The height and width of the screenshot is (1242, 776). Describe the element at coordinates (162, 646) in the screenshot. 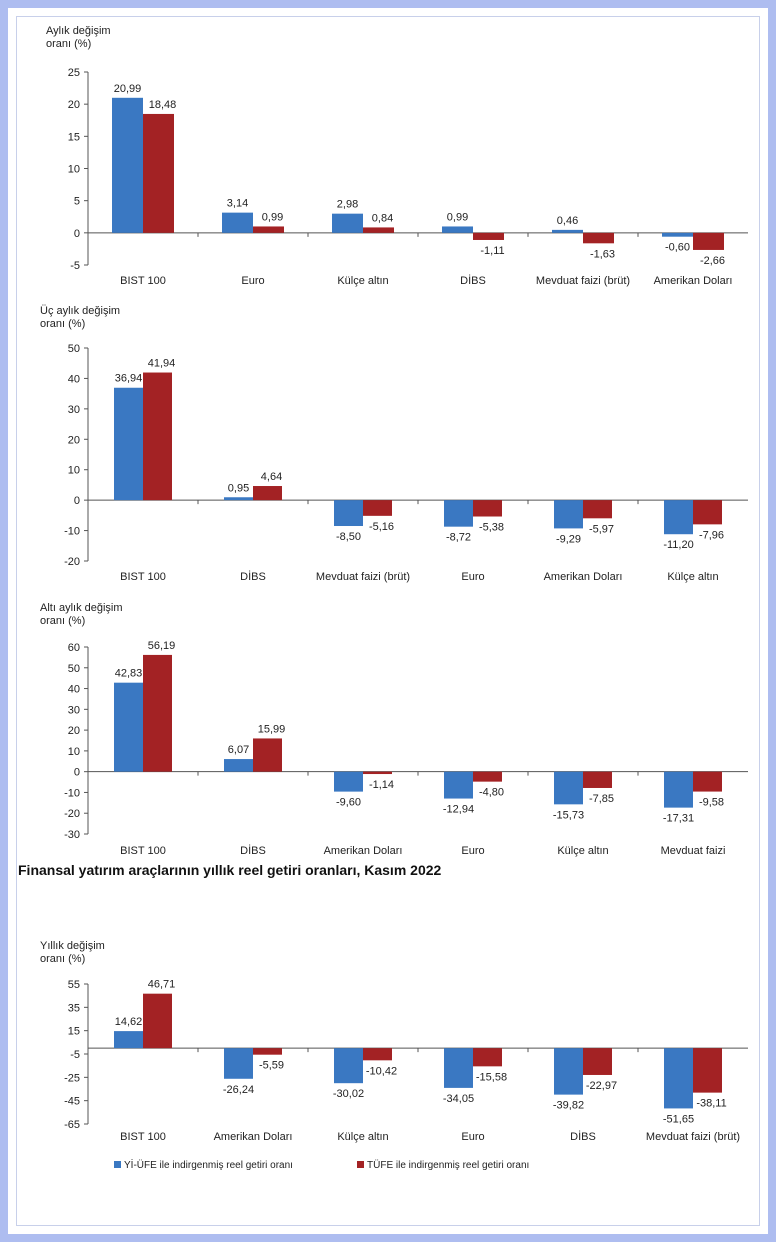

I see `chart3-value-label-s2: 56,19` at that location.